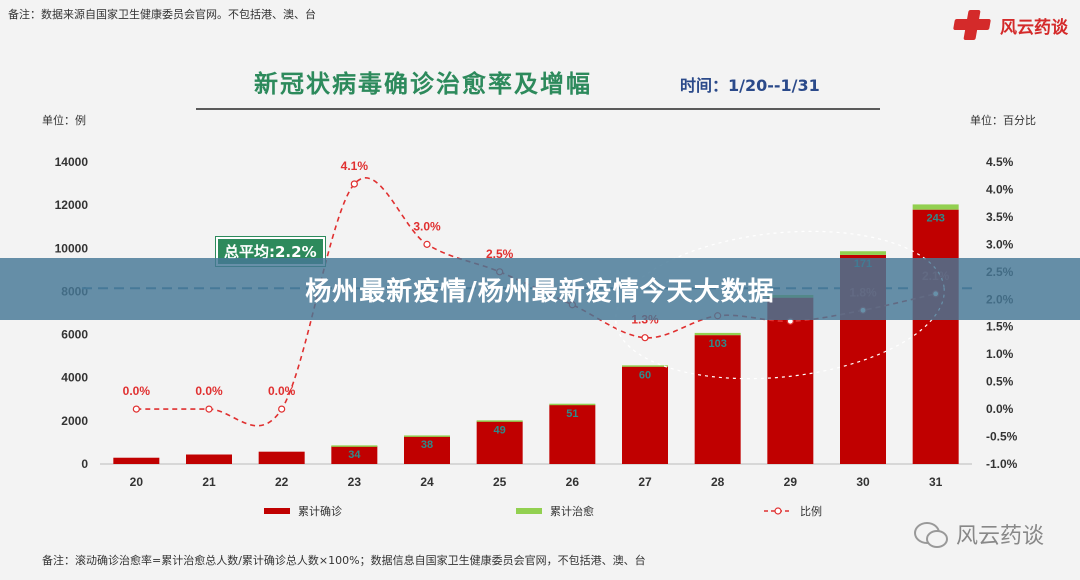  Describe the element at coordinates (72, 162) in the screenshot. I see `left-tick-label: 14000` at that location.